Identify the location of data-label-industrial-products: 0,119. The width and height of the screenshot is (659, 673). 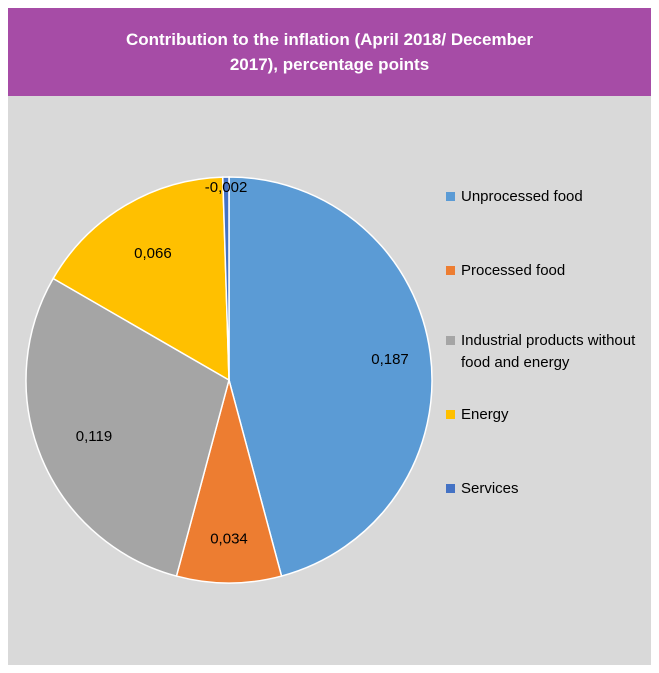
(94, 436).